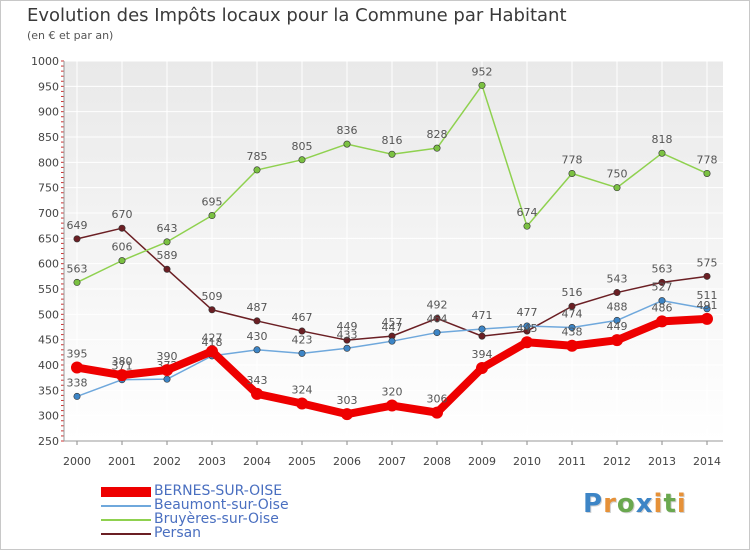 Image resolution: width=750 pixels, height=550 pixels. Describe the element at coordinates (48, 365) in the screenshot. I see `y-tick-label: 400` at that location.